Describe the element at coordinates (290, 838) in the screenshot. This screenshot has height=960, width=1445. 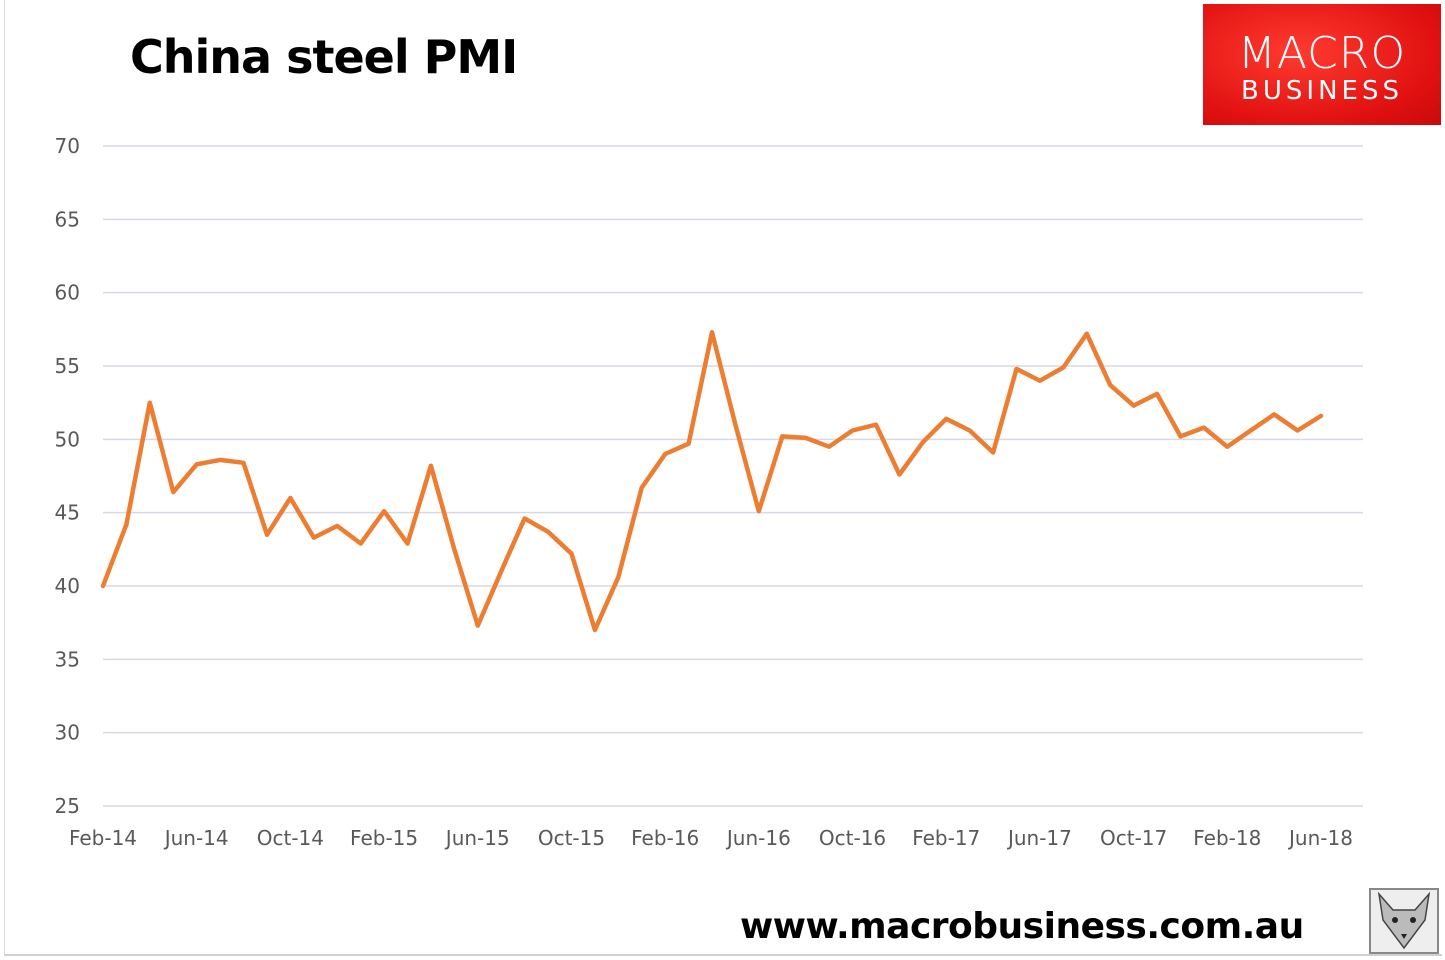
I see `x-tick-label: Oct-14` at that location.